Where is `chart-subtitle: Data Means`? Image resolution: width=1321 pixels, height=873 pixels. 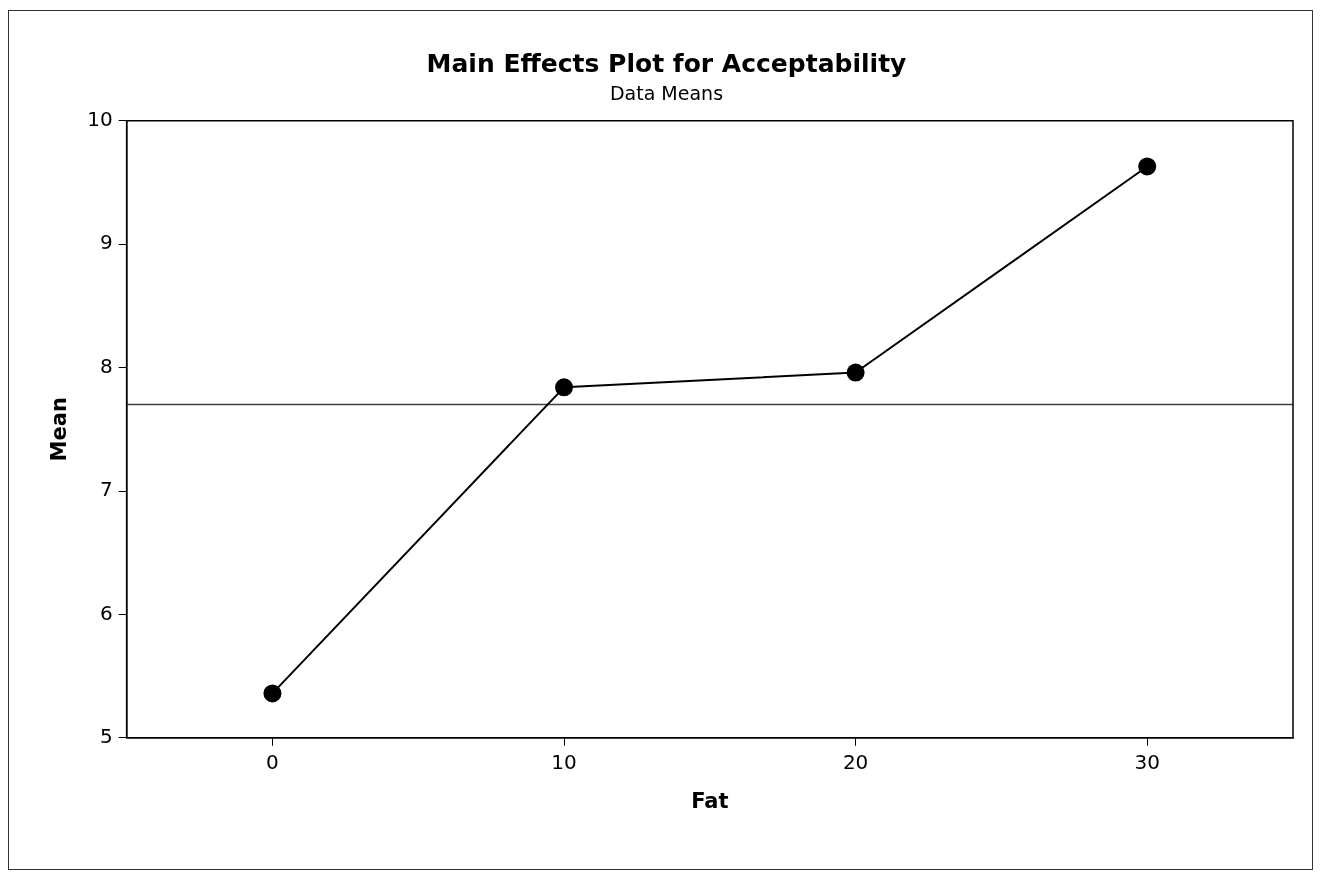
chart-subtitle: Data Means is located at coordinates (666, 93).